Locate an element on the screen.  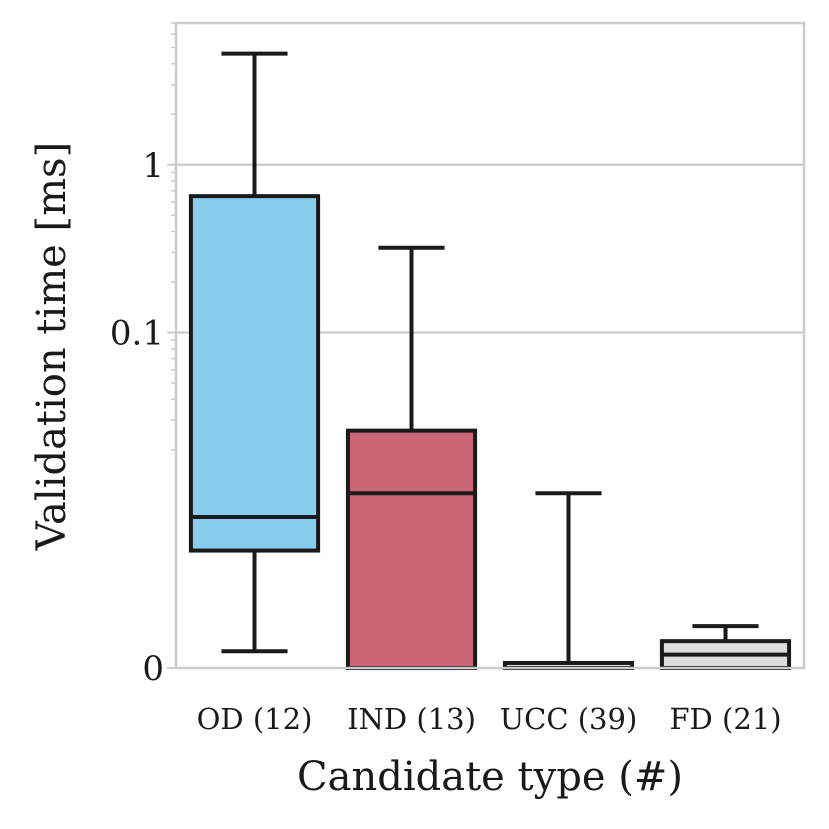
box-fd is located at coordinates (725, 647).